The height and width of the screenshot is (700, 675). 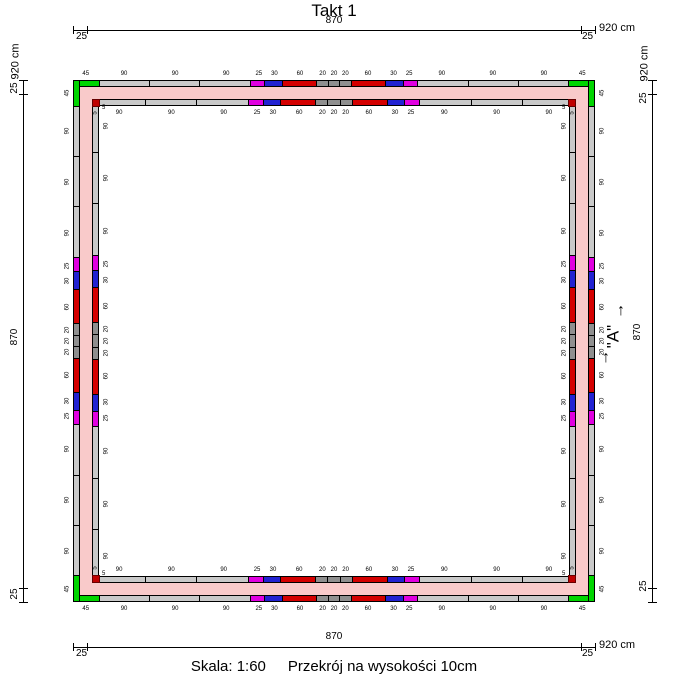 I want to click on formwork-strip-bottom-inner, so click(x=334, y=579).